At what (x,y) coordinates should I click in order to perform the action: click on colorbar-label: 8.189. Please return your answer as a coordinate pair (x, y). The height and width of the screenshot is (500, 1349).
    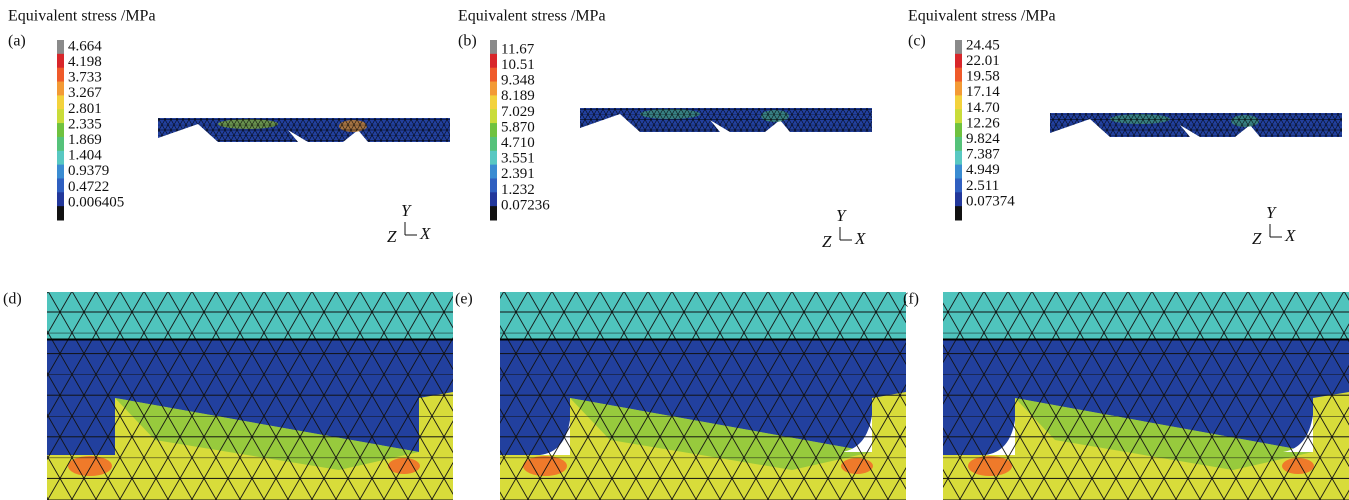
    Looking at the image, I should click on (518, 96).